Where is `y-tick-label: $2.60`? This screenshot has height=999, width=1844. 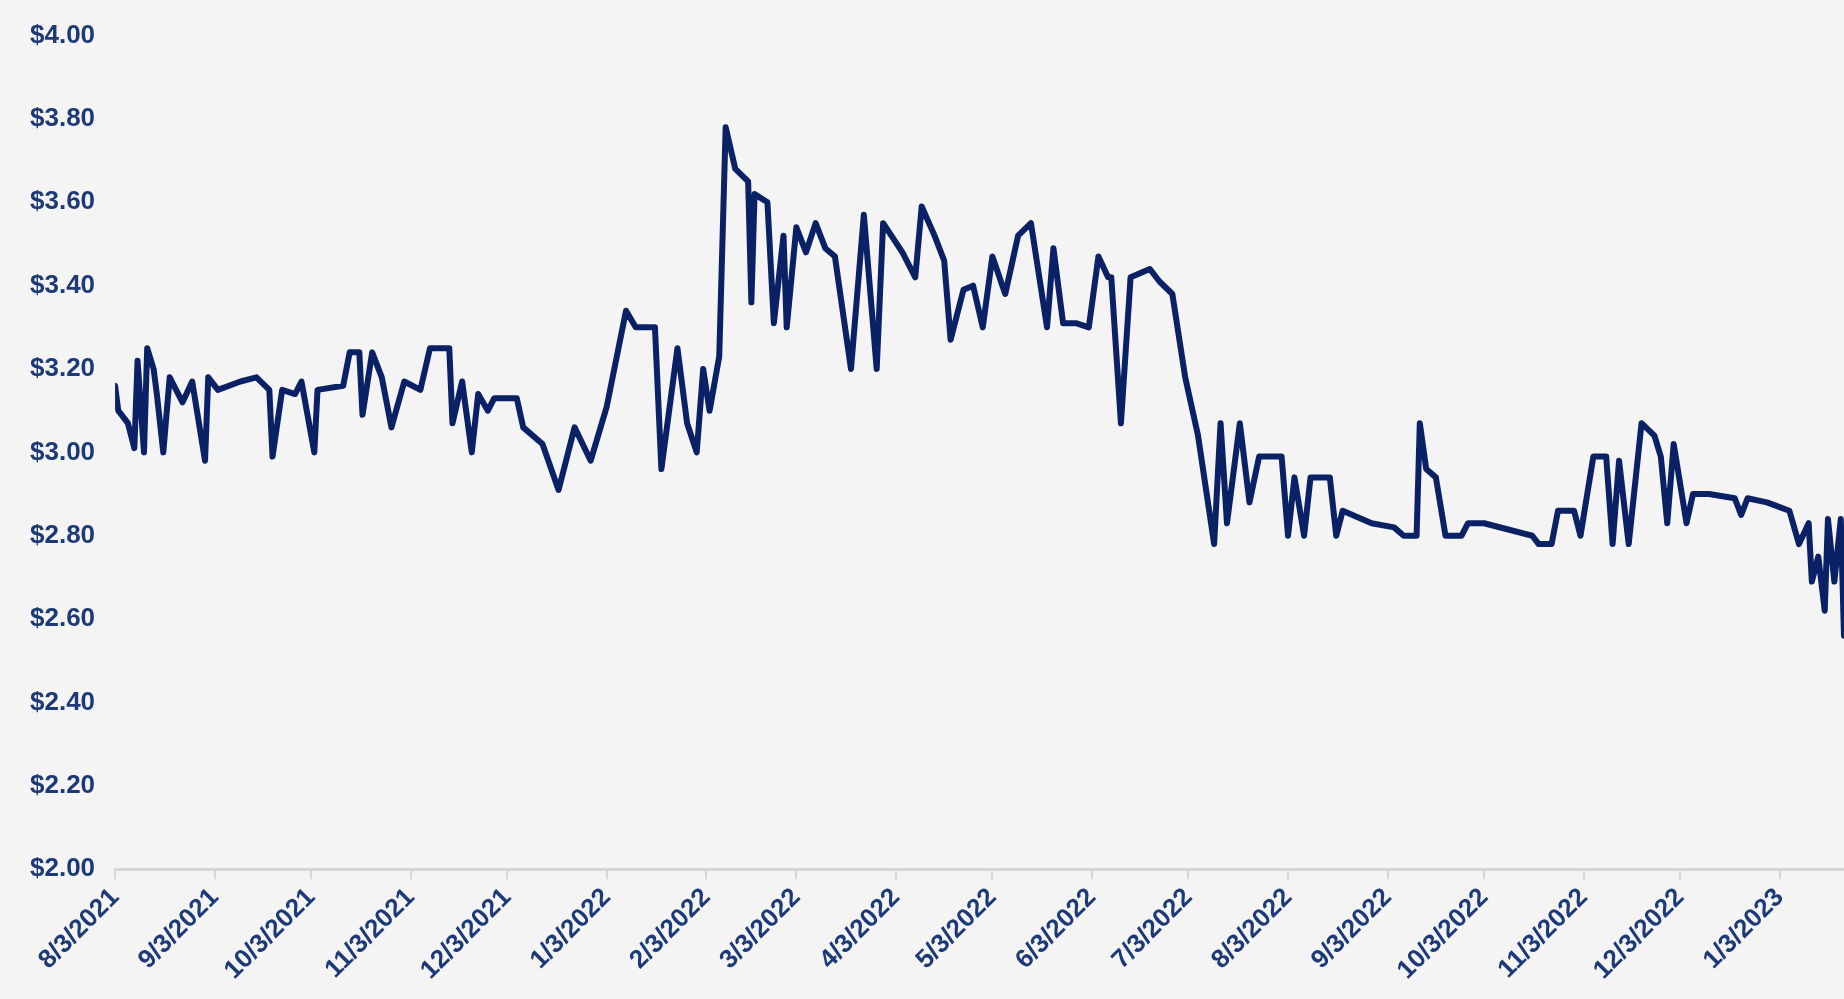 y-tick-label: $2.60 is located at coordinates (62, 617).